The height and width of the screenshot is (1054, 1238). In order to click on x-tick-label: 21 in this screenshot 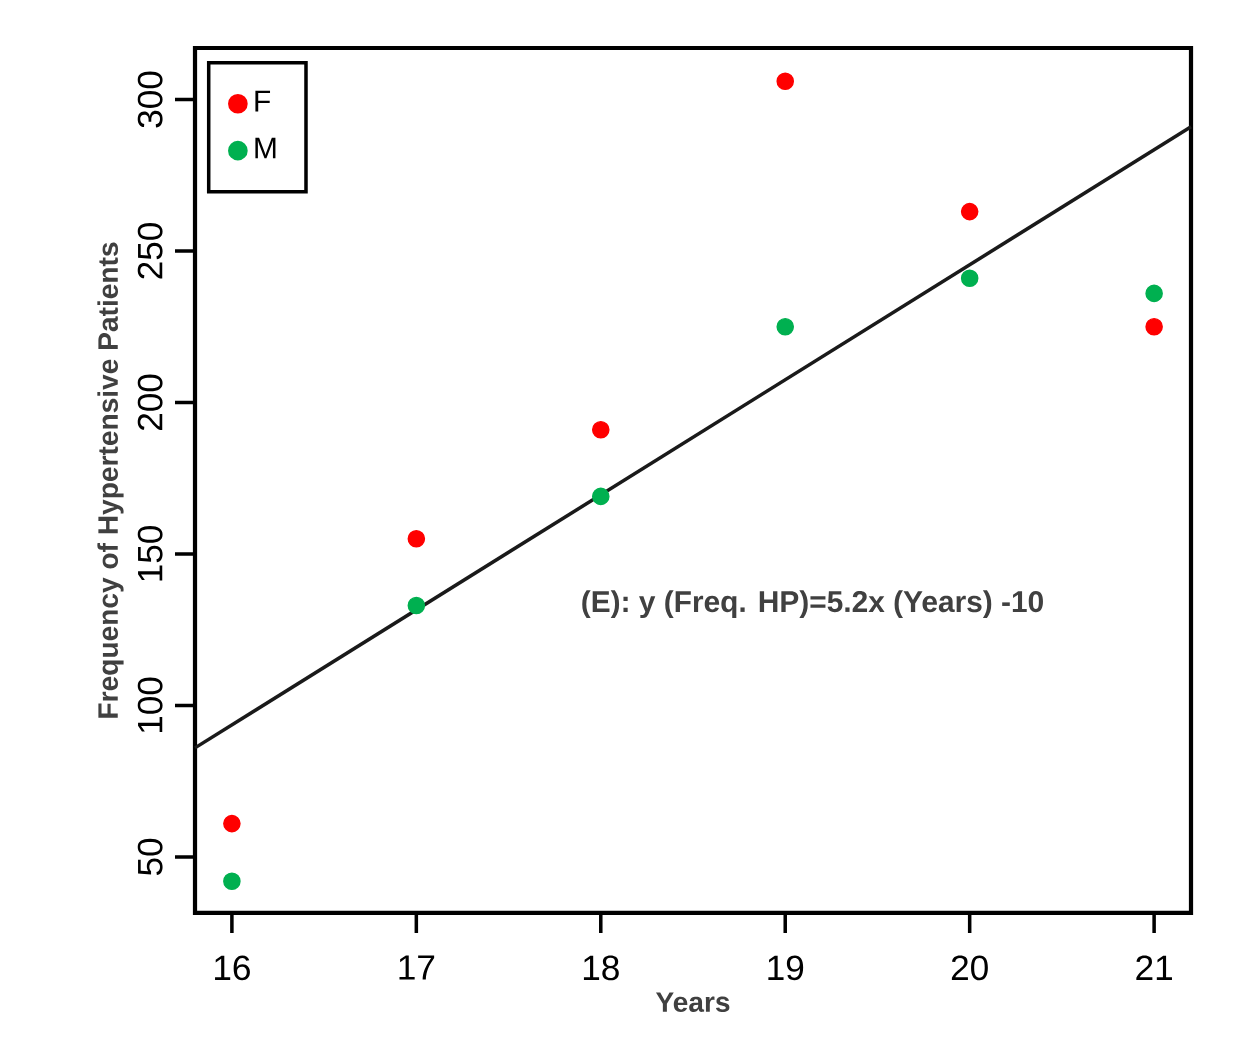, I will do `click(1154, 967)`.